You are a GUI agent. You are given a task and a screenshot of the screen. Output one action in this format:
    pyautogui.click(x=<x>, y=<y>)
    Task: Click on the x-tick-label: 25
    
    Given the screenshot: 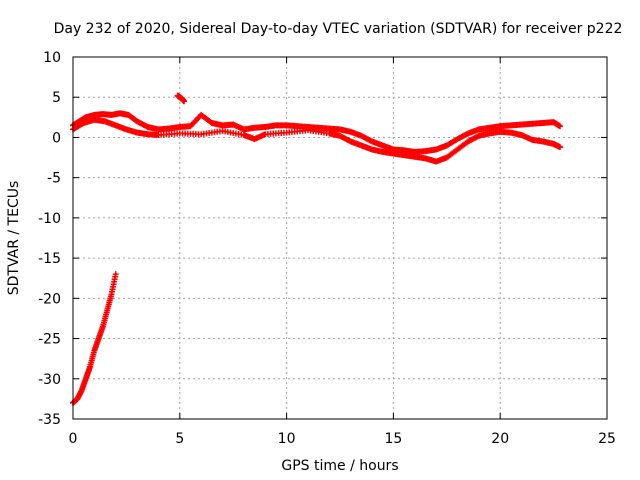 What is the action you would take?
    pyautogui.click(x=607, y=439)
    